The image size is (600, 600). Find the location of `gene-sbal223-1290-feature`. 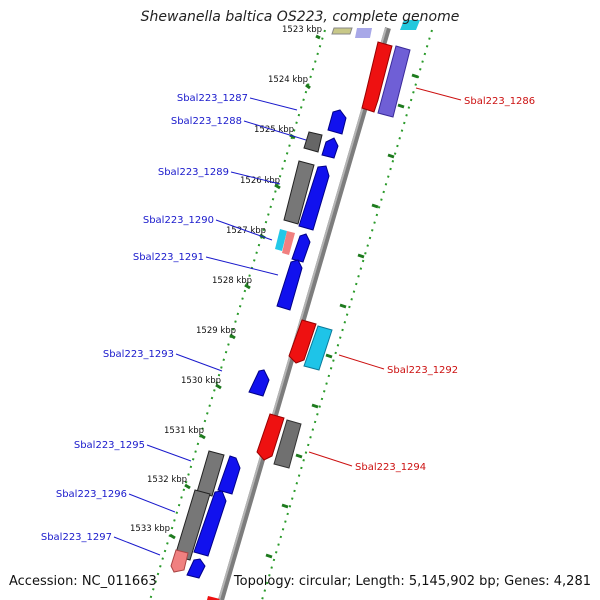

gene-sbal223-1290-feature is located at coordinates (281, 240).